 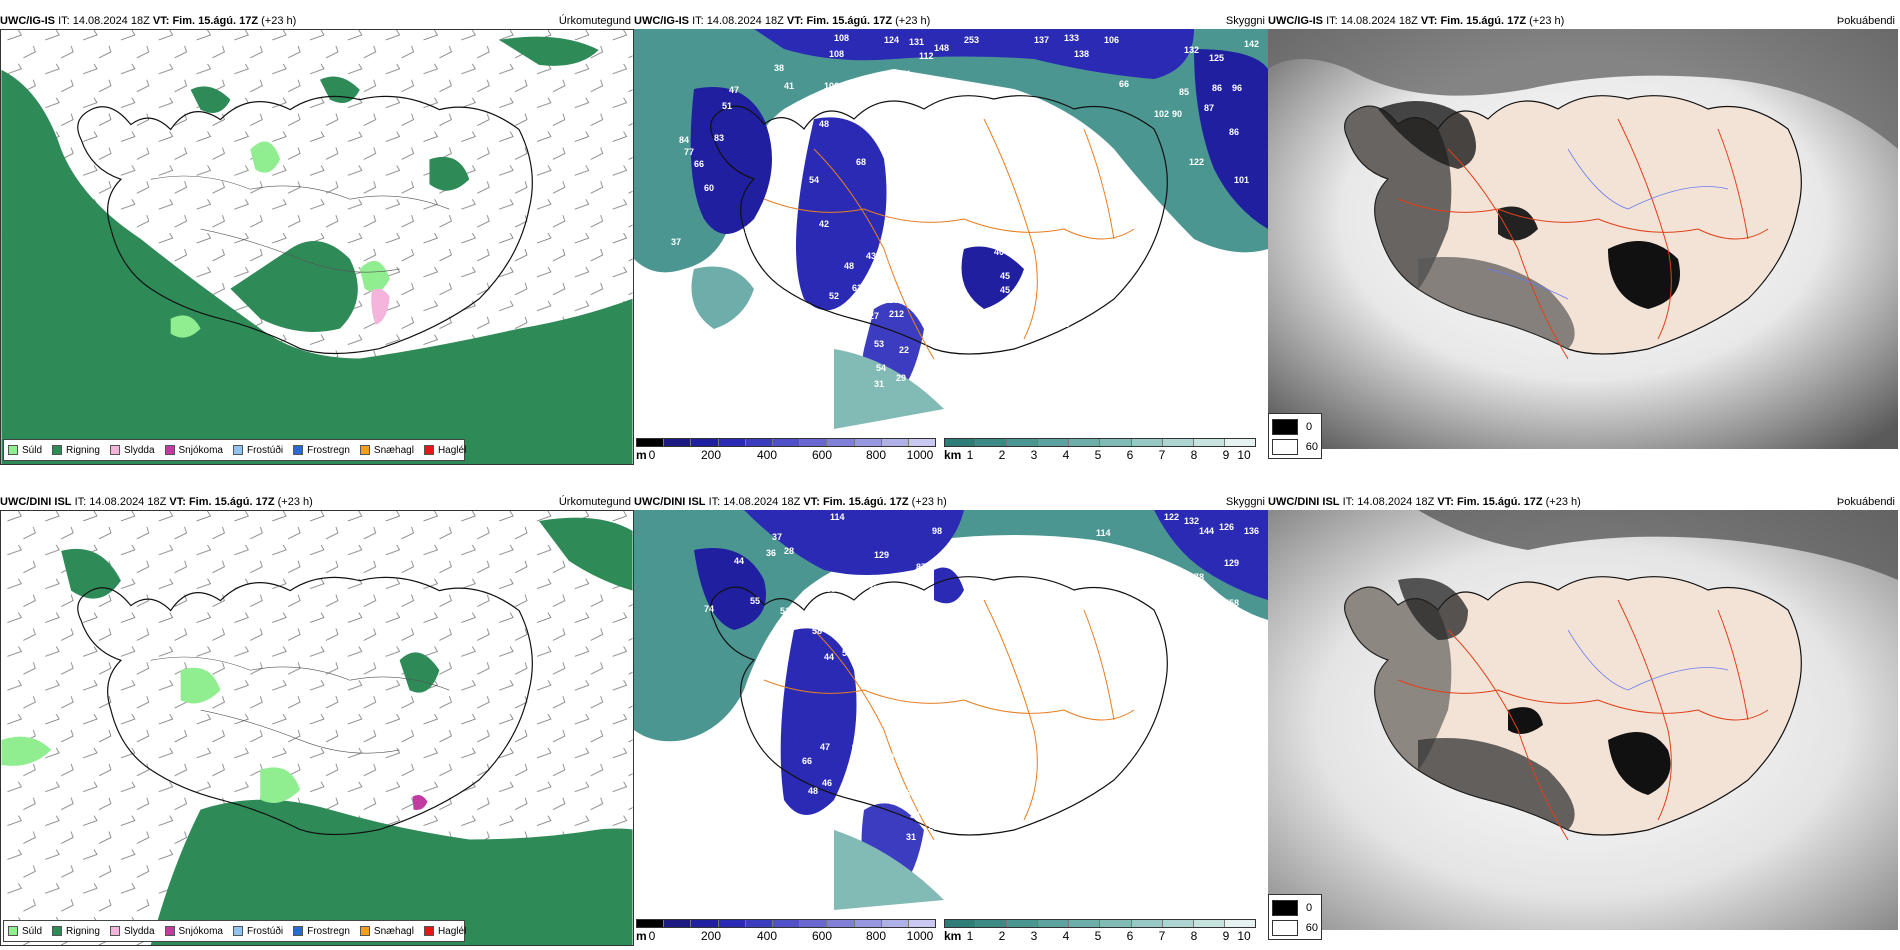 What do you see at coordinates (939, 164) in the screenshot?
I see `visibility-label: 50` at bounding box center [939, 164].